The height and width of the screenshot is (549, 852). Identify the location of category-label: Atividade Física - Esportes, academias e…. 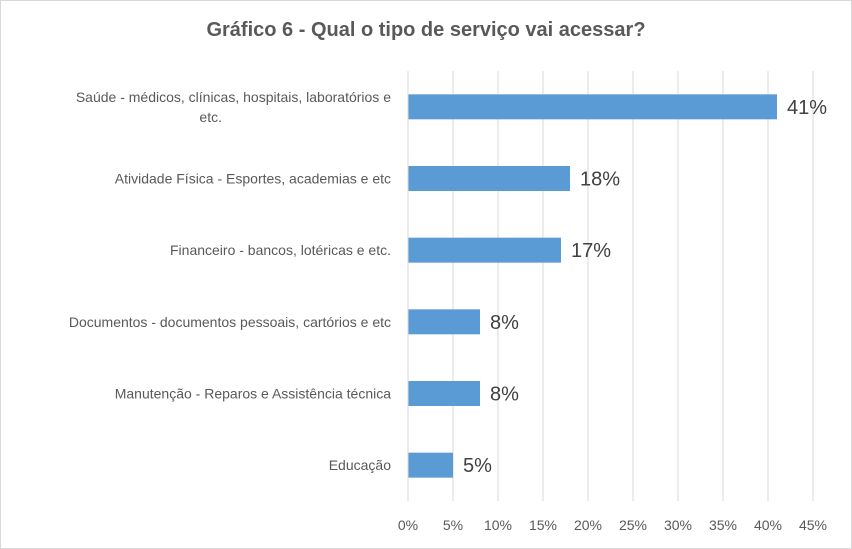
(253, 179).